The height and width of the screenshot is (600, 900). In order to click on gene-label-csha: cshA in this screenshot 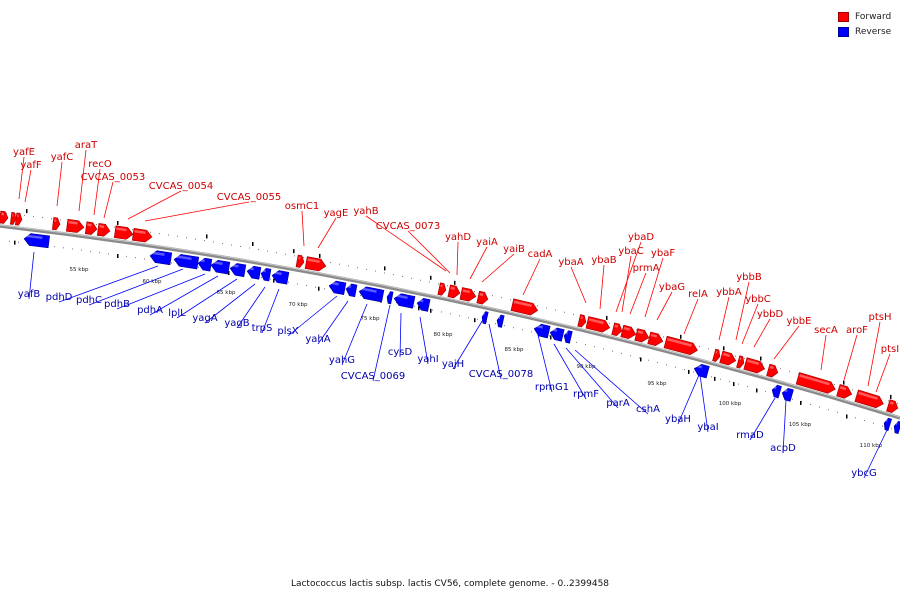, I will do `click(648, 409)`.